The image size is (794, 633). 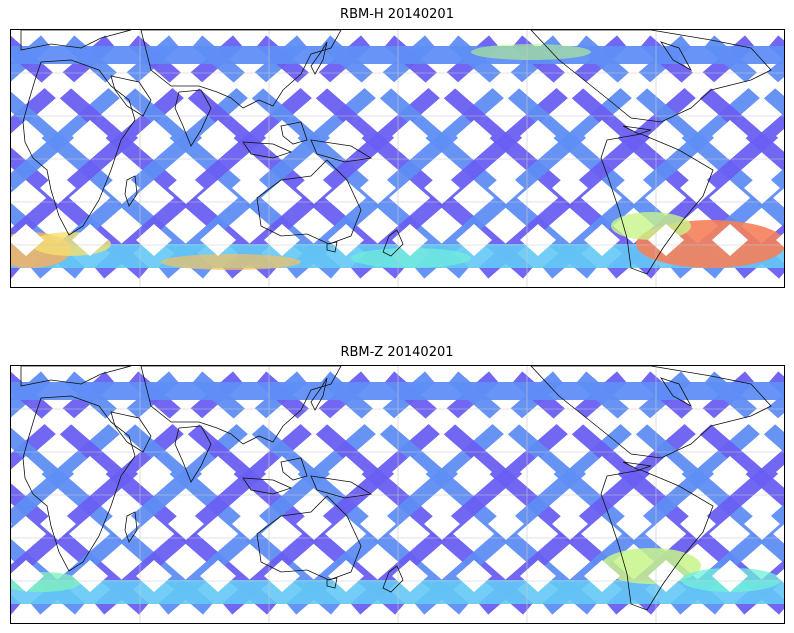 I want to click on panel-title: RBM-H 20140201, so click(x=397, y=14).